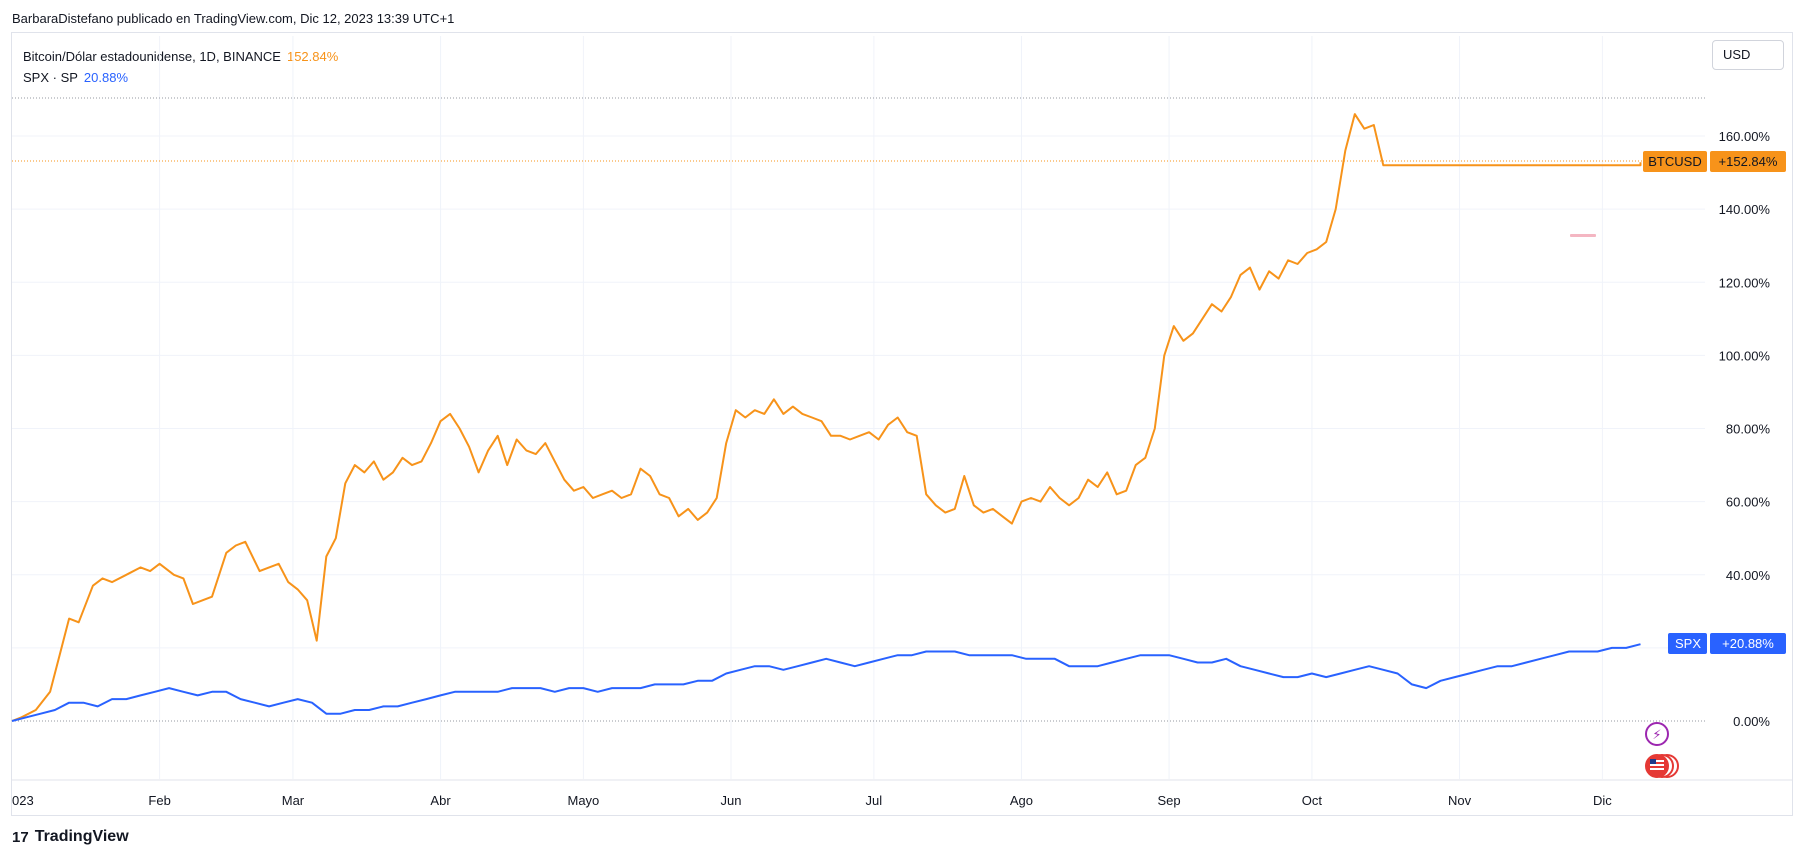  I want to click on footer-brand-name: TradingView, so click(81, 836).